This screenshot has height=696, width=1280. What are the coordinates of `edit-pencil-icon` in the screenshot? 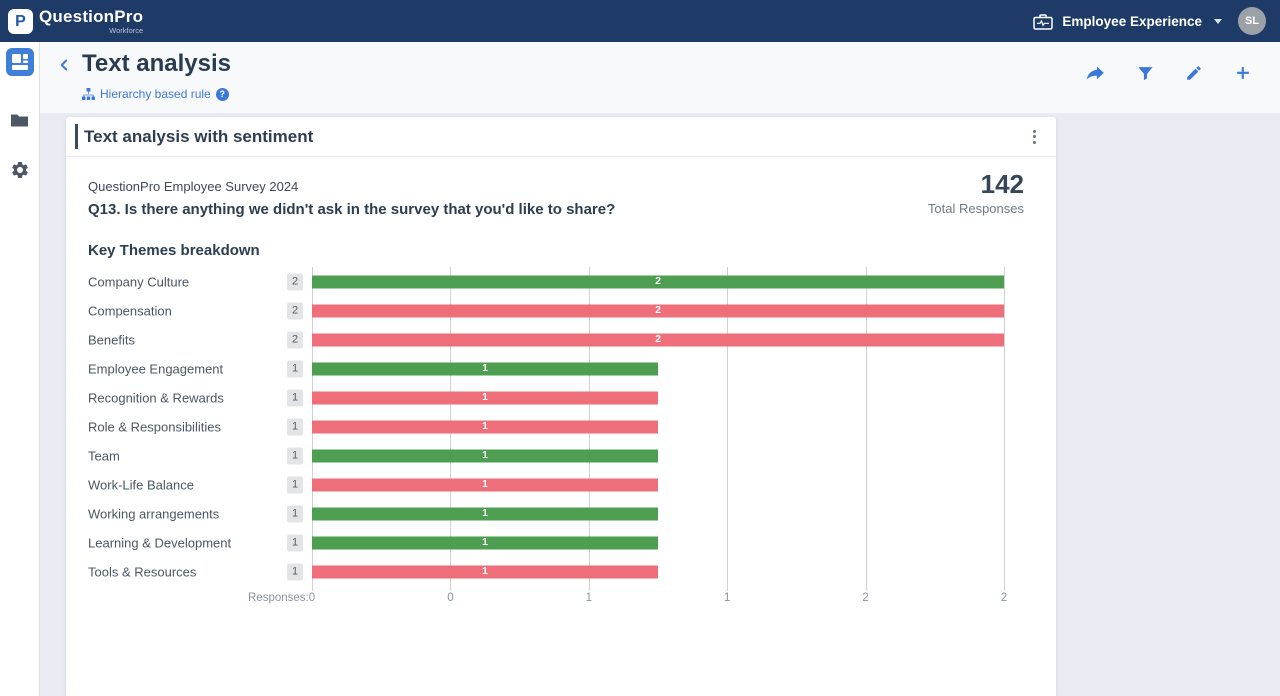 It's located at (1194, 73).